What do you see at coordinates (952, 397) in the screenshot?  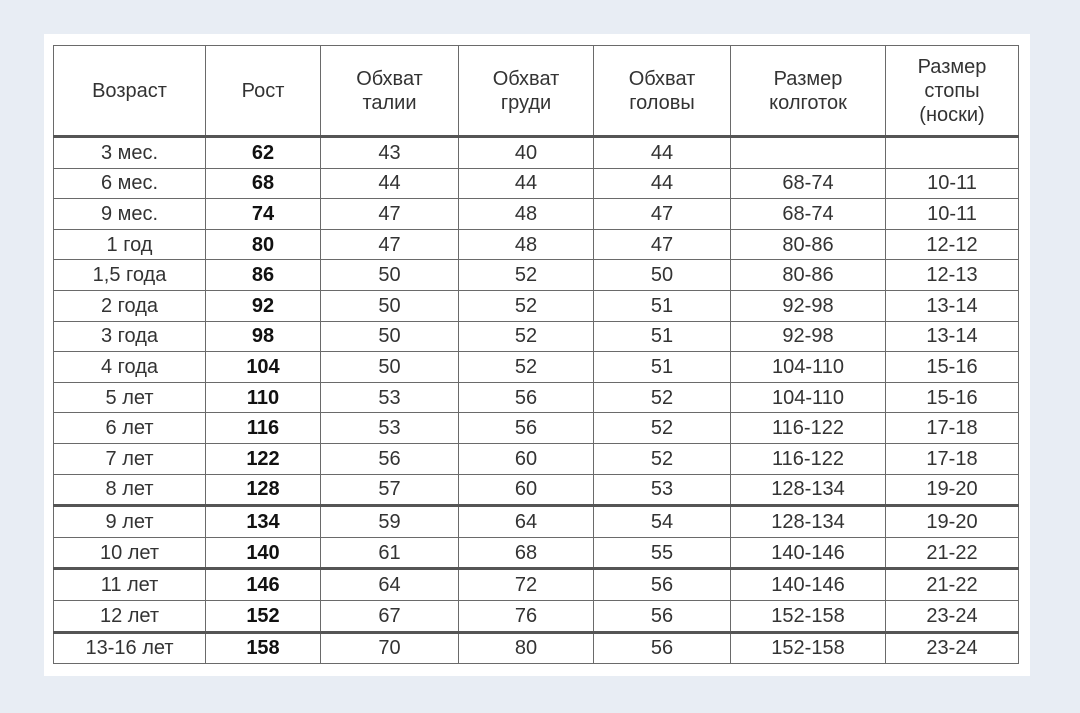 I see `cell-foot-size: 15-16` at bounding box center [952, 397].